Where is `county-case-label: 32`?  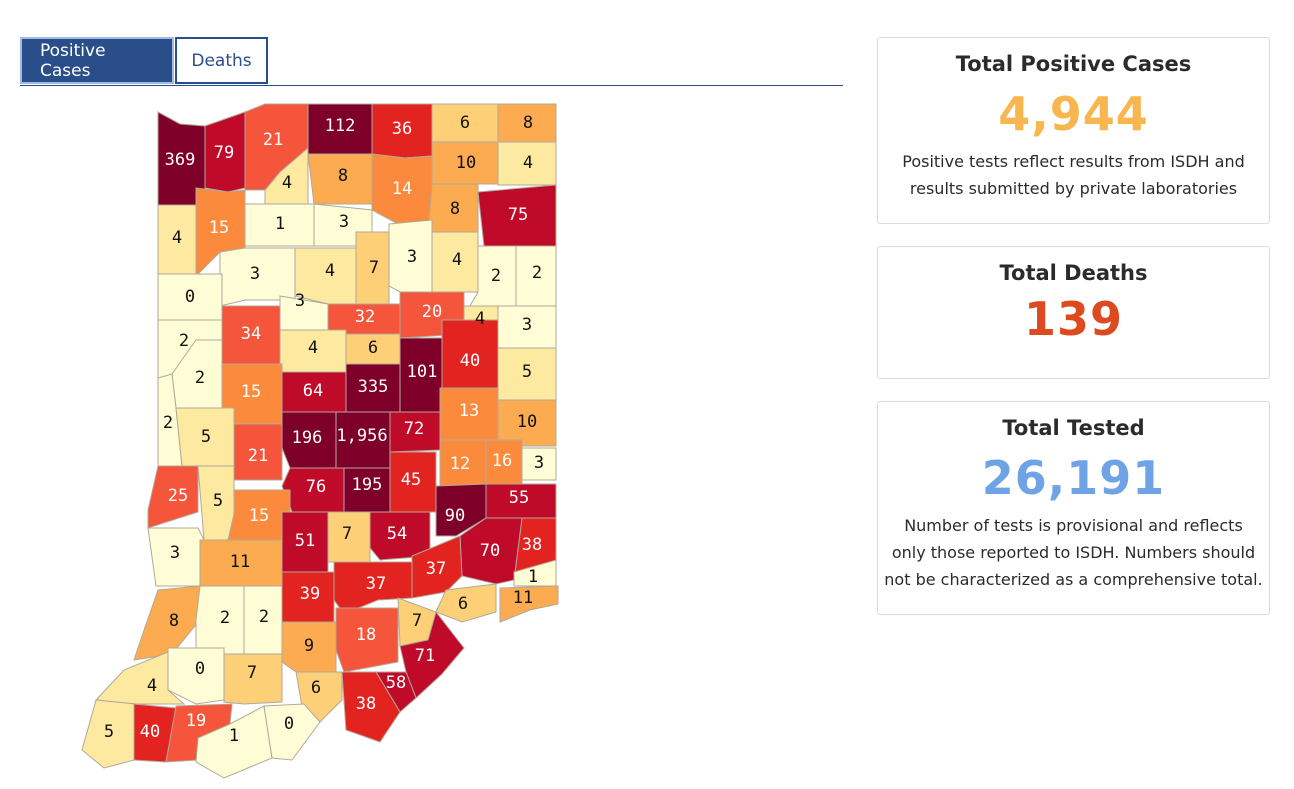 county-case-label: 32 is located at coordinates (365, 317).